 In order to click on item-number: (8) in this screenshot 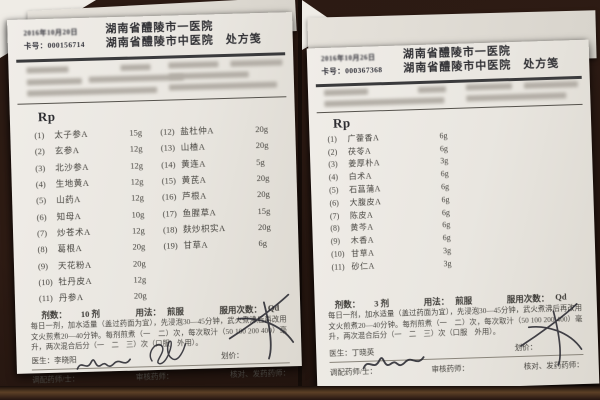, I will do `click(42, 249)`.